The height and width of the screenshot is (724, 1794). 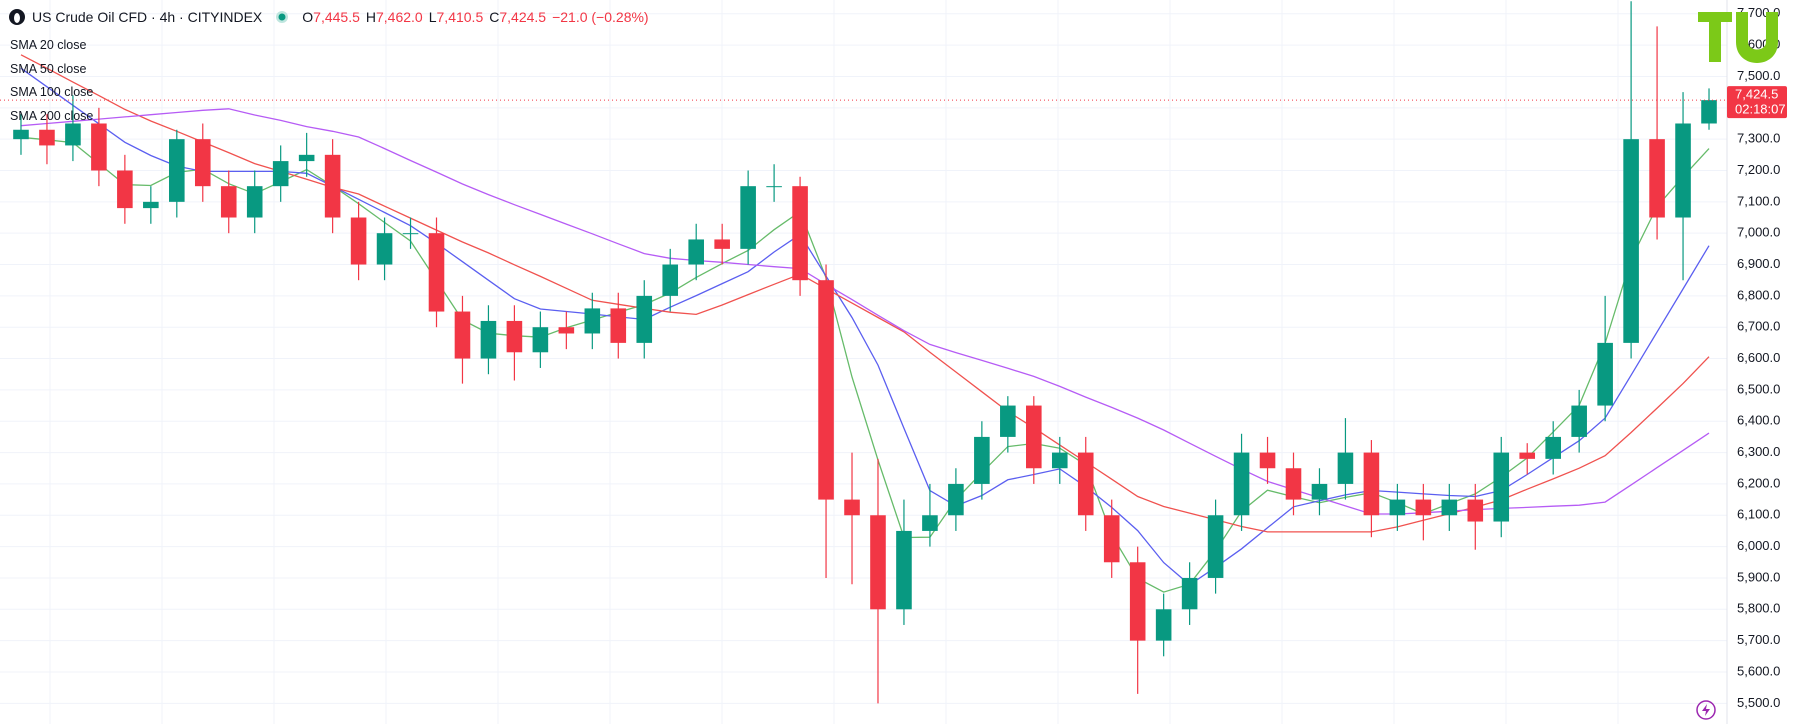 I want to click on lightning-icon, so click(x=1706, y=710).